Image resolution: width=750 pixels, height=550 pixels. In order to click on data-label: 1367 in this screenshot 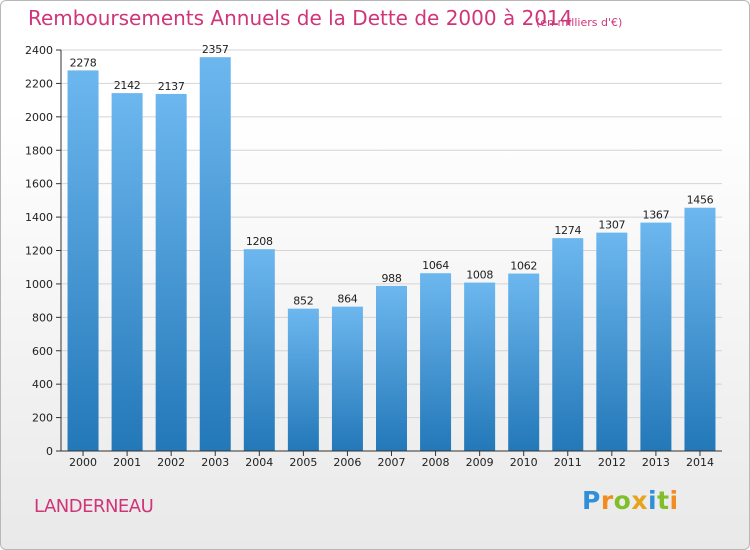, I will do `click(656, 215)`.